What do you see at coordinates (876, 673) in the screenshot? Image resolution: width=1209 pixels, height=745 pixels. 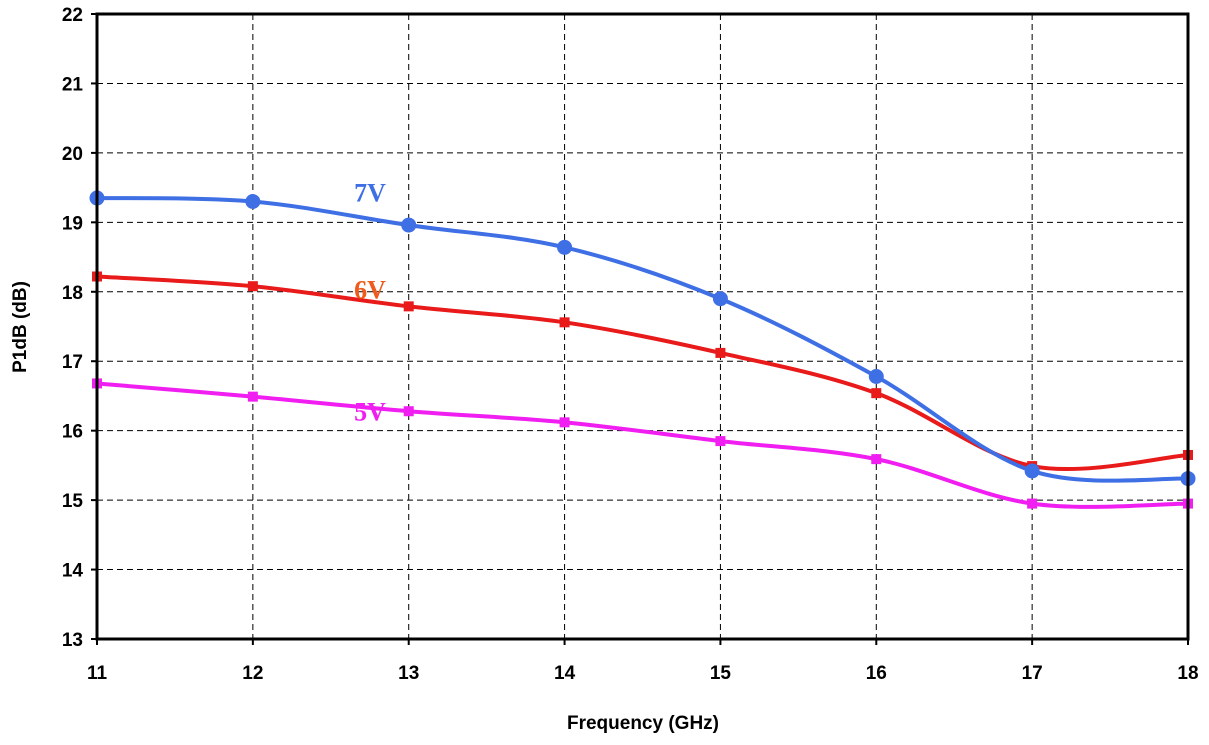 I see `x-tick-label: 16` at bounding box center [876, 673].